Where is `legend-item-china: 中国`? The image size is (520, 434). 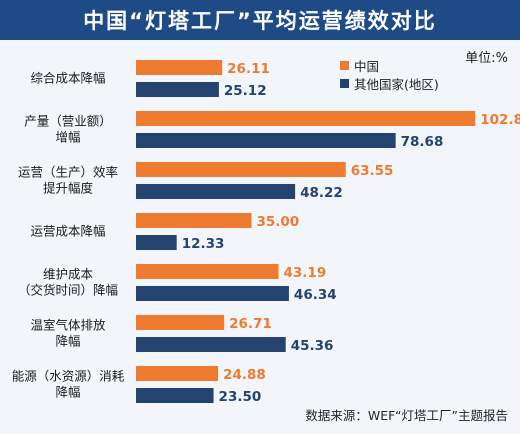
legend-item-china: 中国 is located at coordinates (389, 65).